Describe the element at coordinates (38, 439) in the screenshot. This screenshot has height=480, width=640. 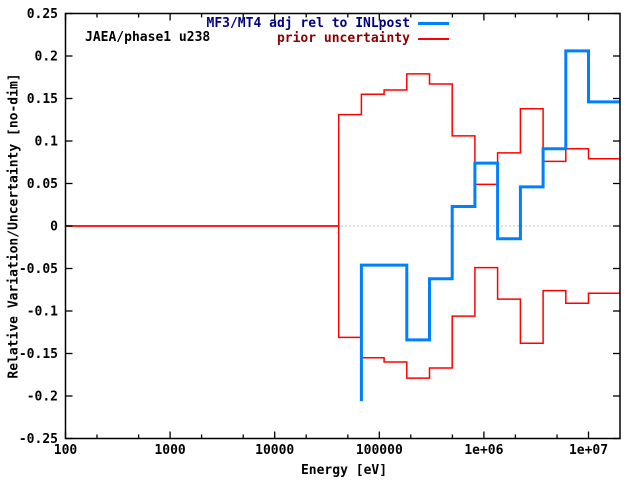
I see `y-tick-label: -0.25` at that location.